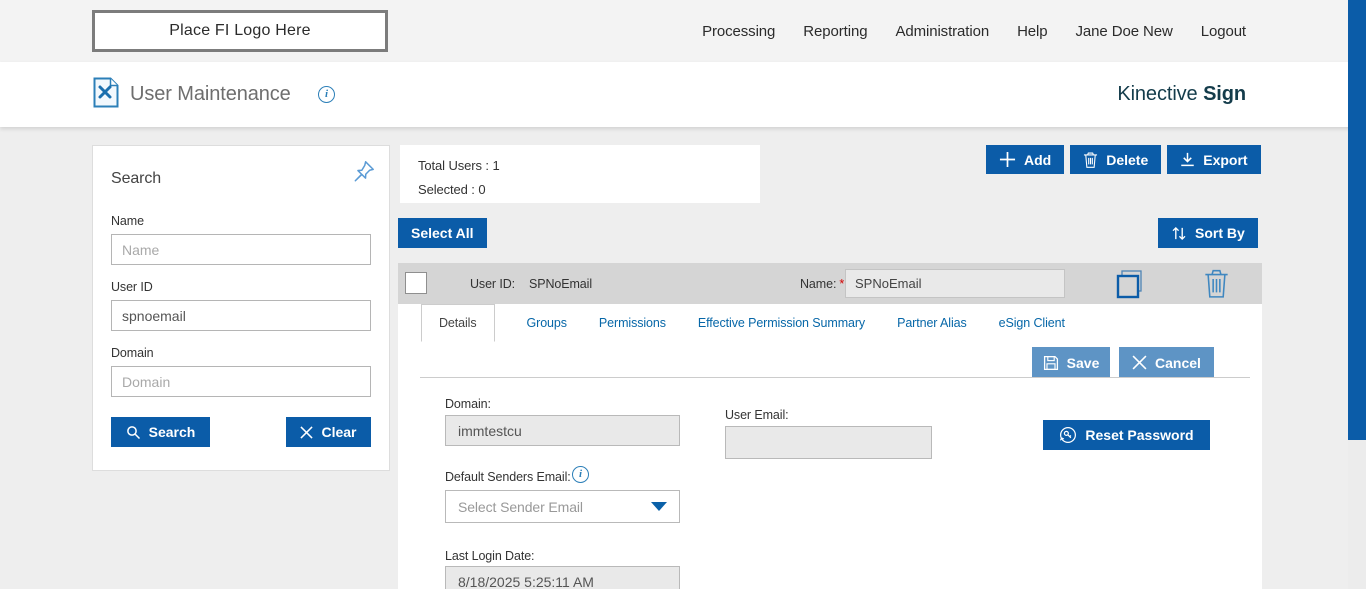 Image resolution: width=1366 pixels, height=589 pixels. I want to click on search-button: Search, so click(160, 432).